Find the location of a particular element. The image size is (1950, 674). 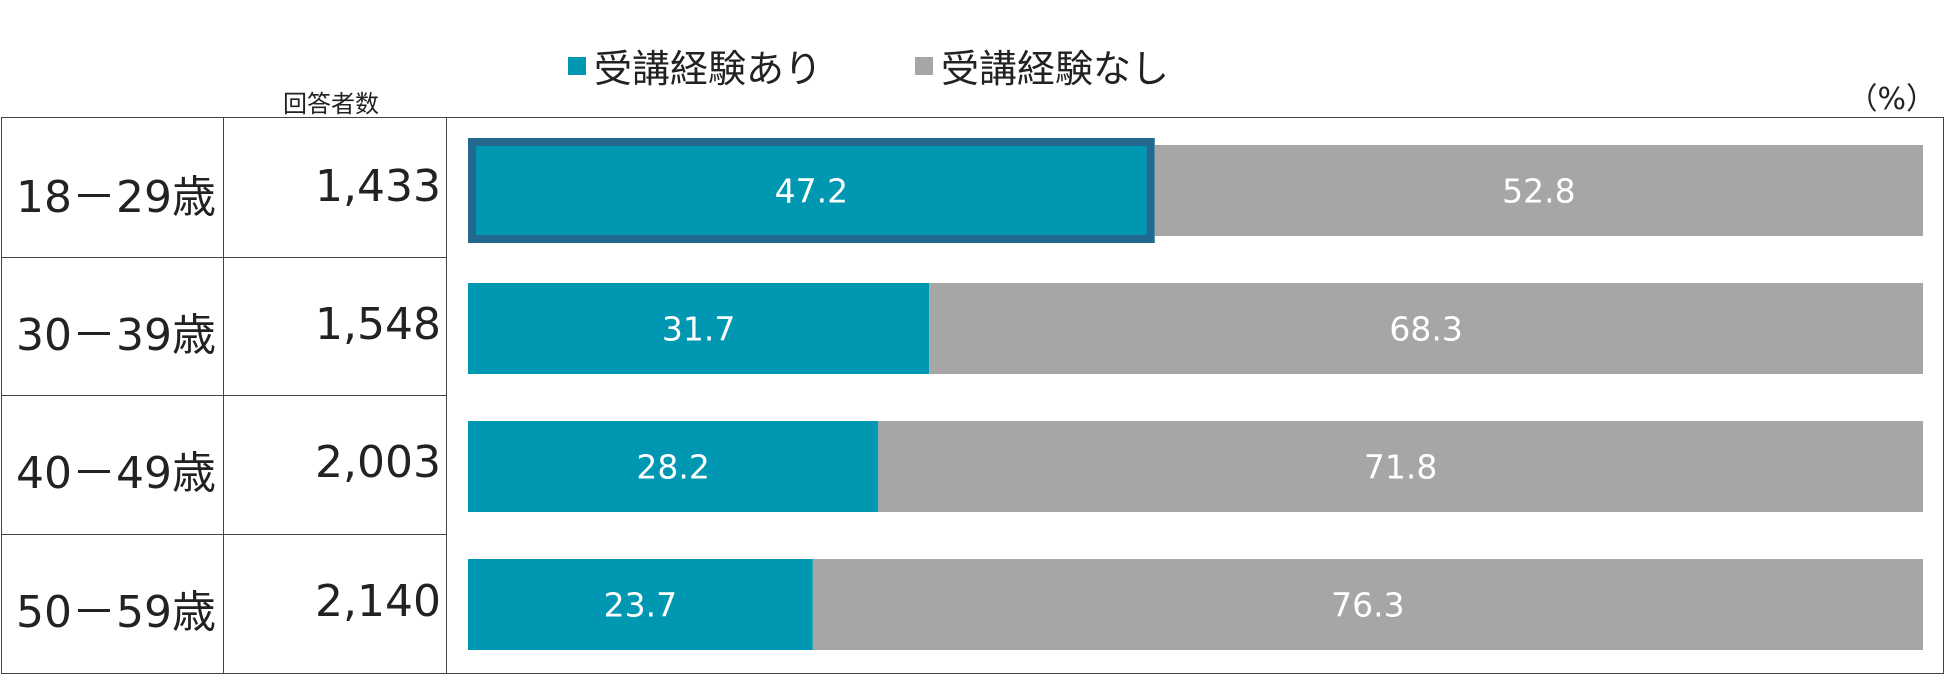

row-label-3: 40－49歳 is located at coordinates (116, 473).